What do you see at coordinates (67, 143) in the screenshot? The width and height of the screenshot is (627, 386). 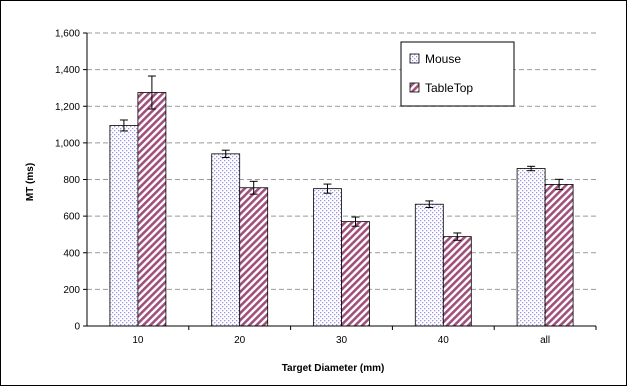 I see `y-tick-label: 1,000` at bounding box center [67, 143].